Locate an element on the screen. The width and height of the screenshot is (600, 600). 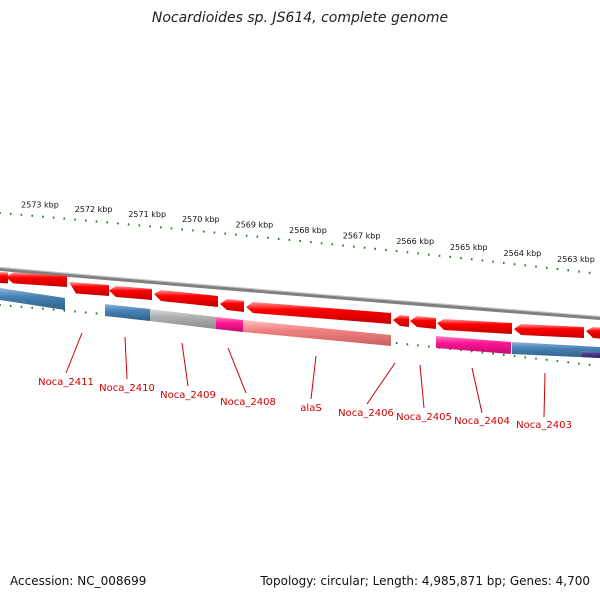
feature-block-pink is located at coordinates (317, 333).